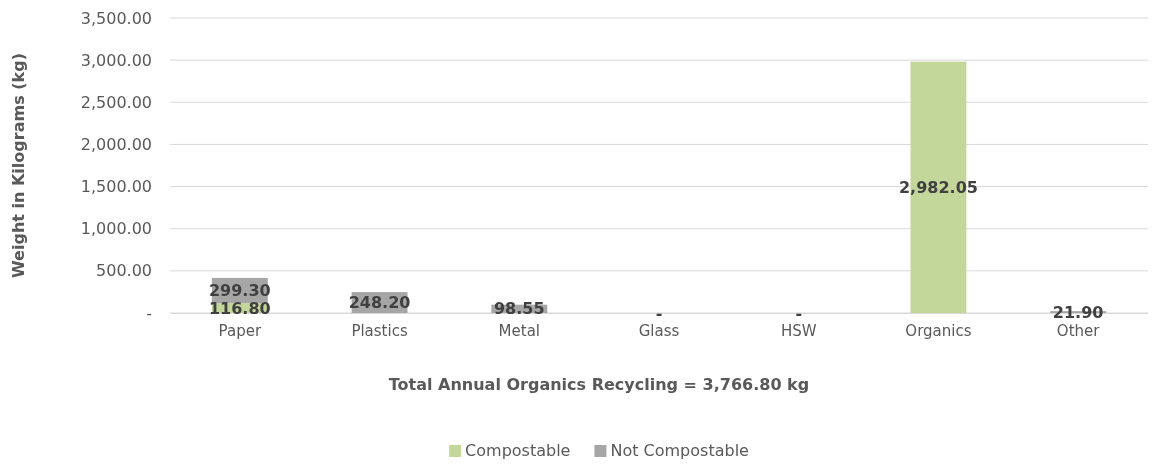 The height and width of the screenshot is (464, 1156). What do you see at coordinates (679, 450) in the screenshot?
I see `legend-label: Not Compostable` at bounding box center [679, 450].